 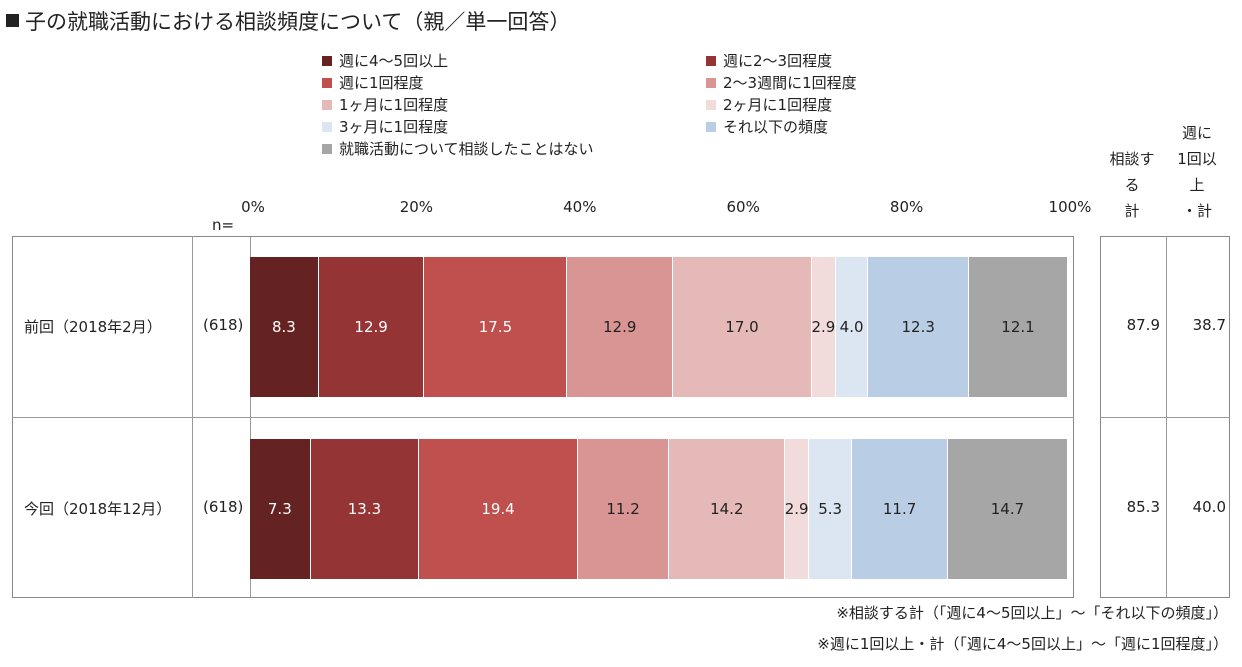 I want to click on legend-item: 就職活動について相談したことはない, so click(x=458, y=148).